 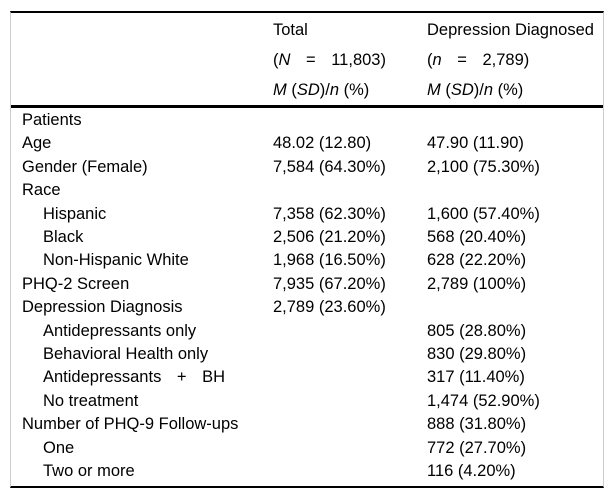 I want to click on row-label: Antidepressants only, so click(x=120, y=330).